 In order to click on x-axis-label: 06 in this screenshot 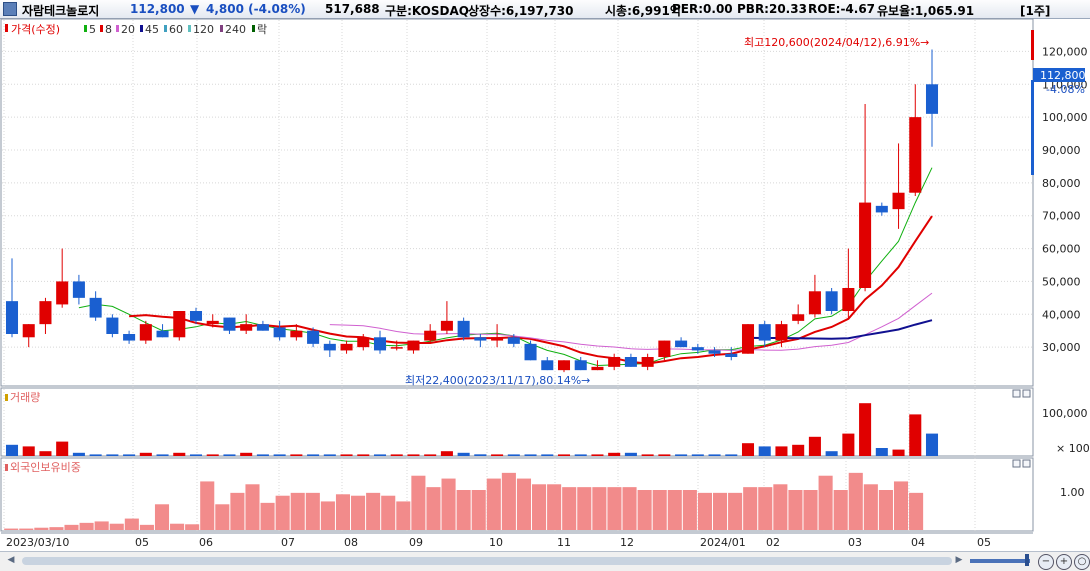, I will do `click(206, 542)`.